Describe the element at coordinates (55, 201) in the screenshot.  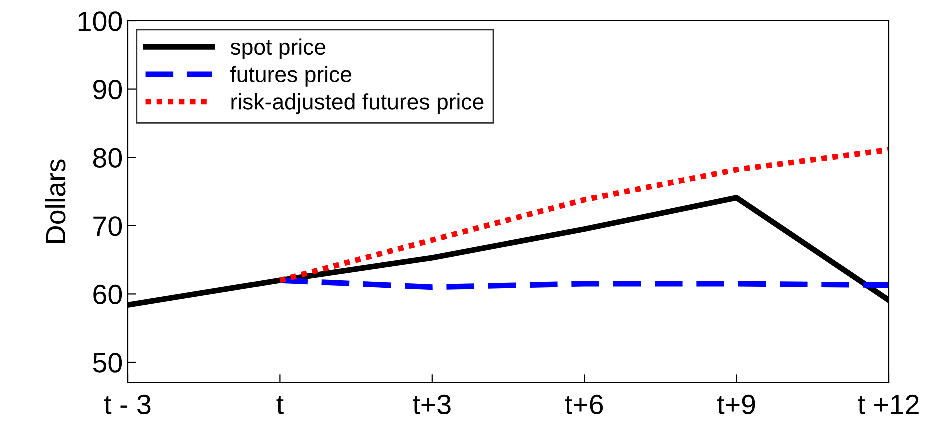
I see `y-axis-title: Dollars` at that location.